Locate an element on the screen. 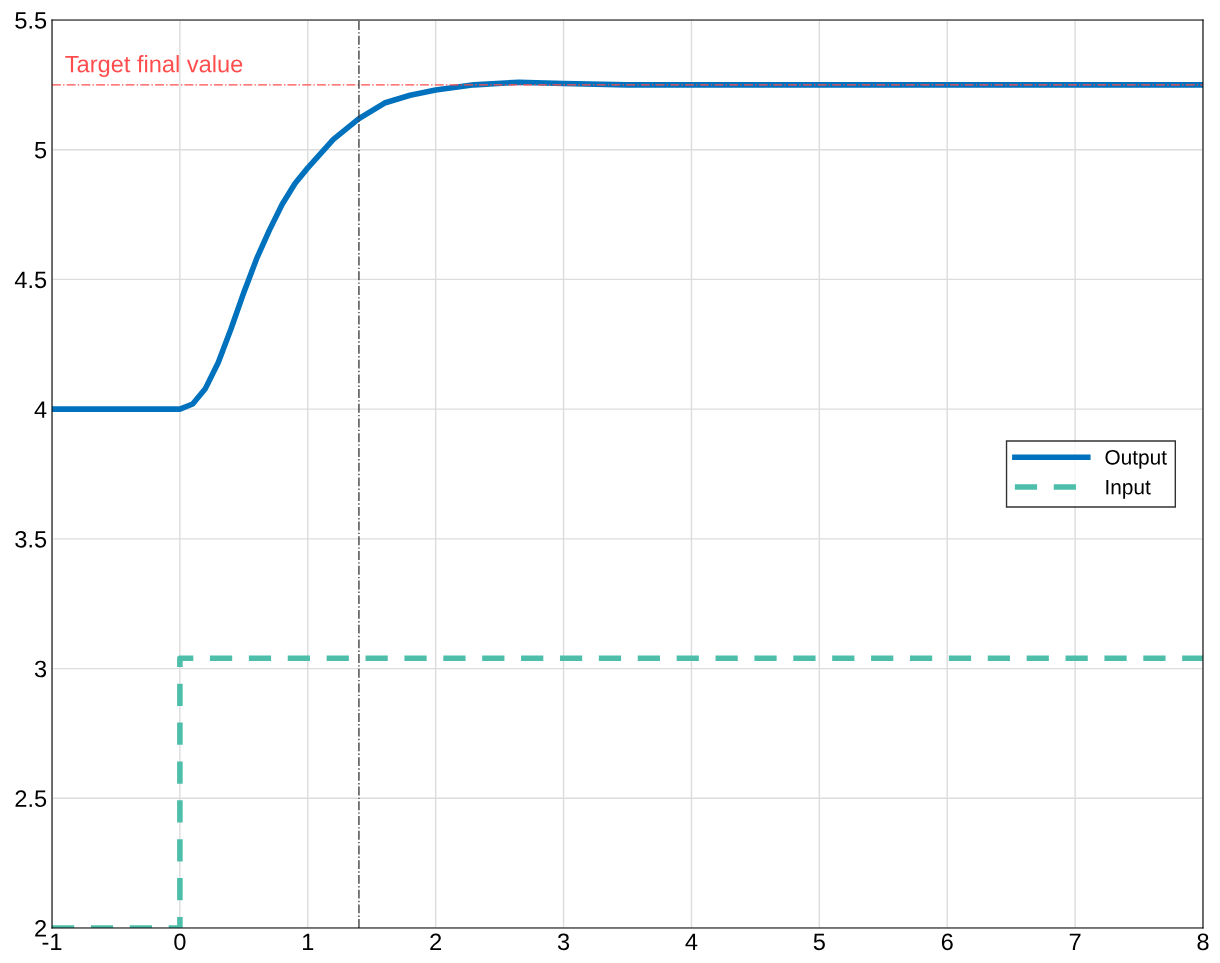  y-tick-label: 2.5 is located at coordinates (31, 799).